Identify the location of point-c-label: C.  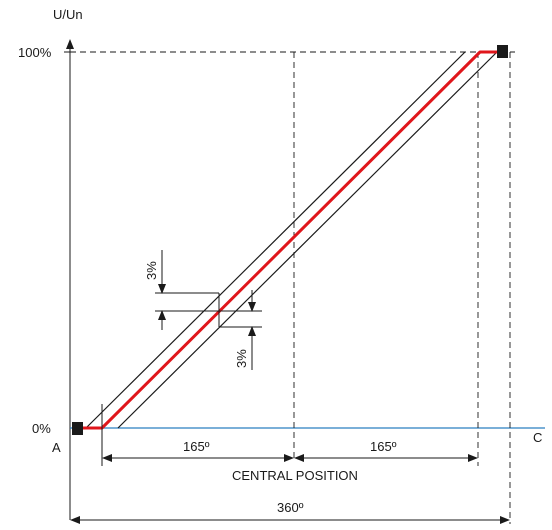
(537, 437).